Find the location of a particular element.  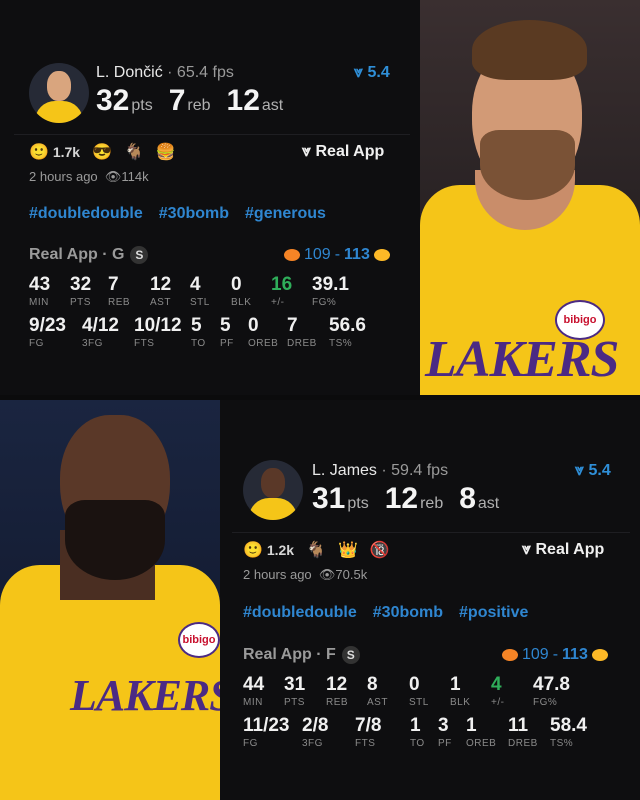

knicks-logo-icon is located at coordinates (510, 655).